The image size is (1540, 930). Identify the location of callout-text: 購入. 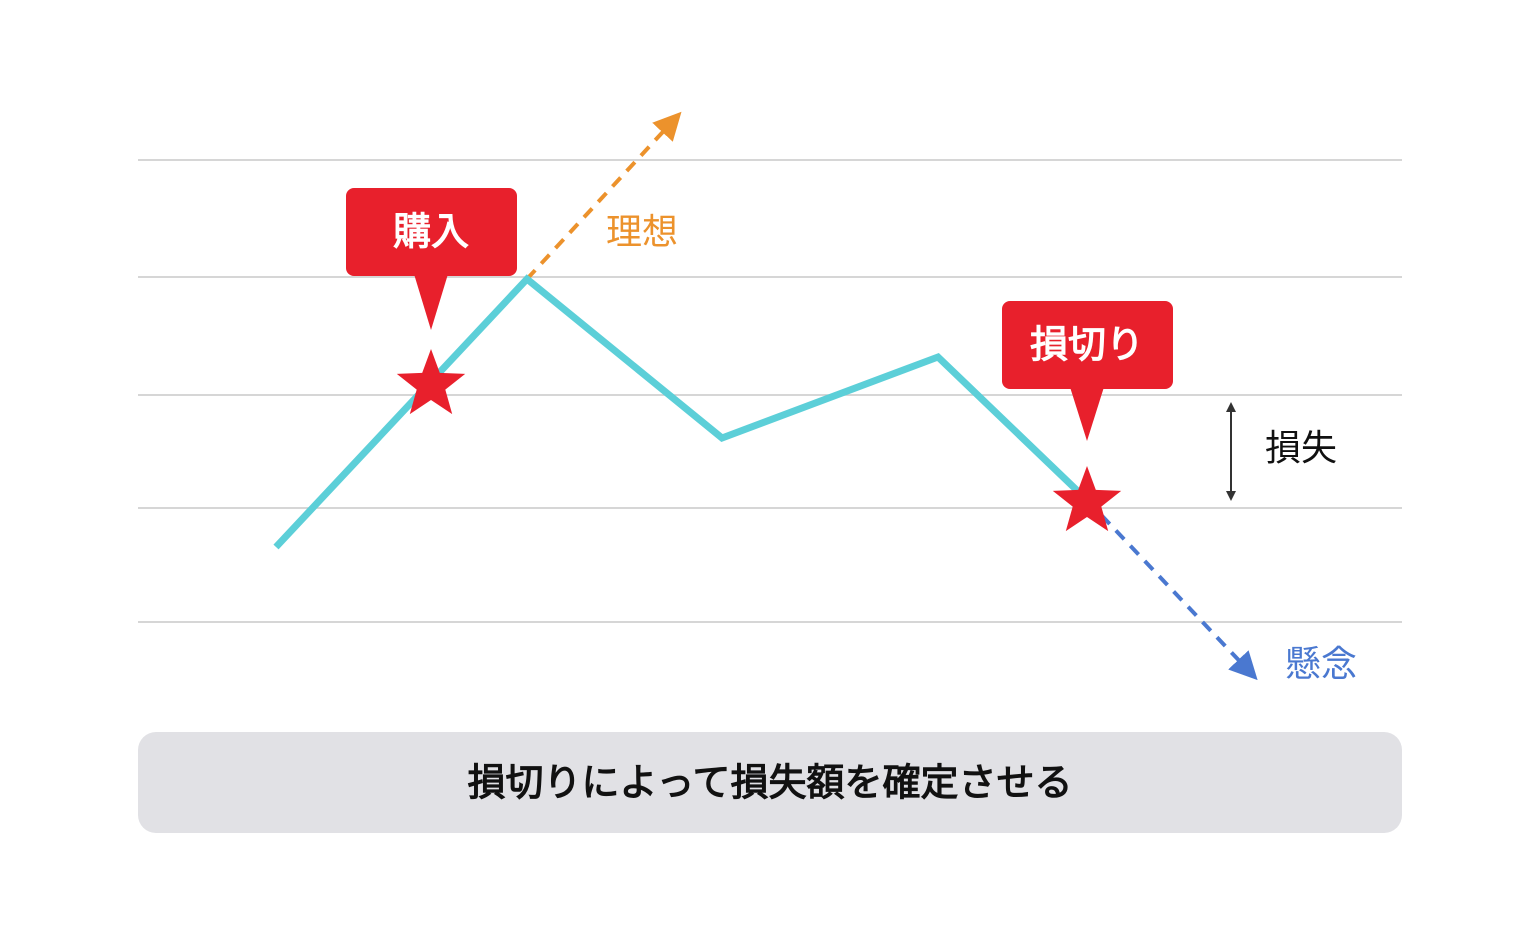
(431, 232).